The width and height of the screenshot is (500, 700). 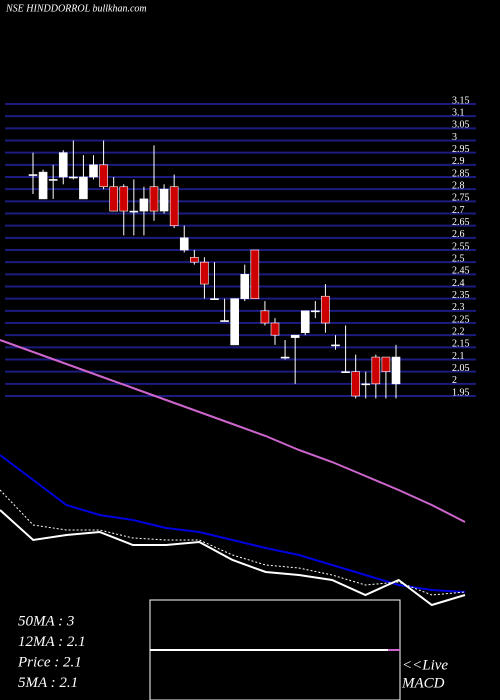 What do you see at coordinates (461, 319) in the screenshot?
I see `y-tick-label: 2.25` at bounding box center [461, 319].